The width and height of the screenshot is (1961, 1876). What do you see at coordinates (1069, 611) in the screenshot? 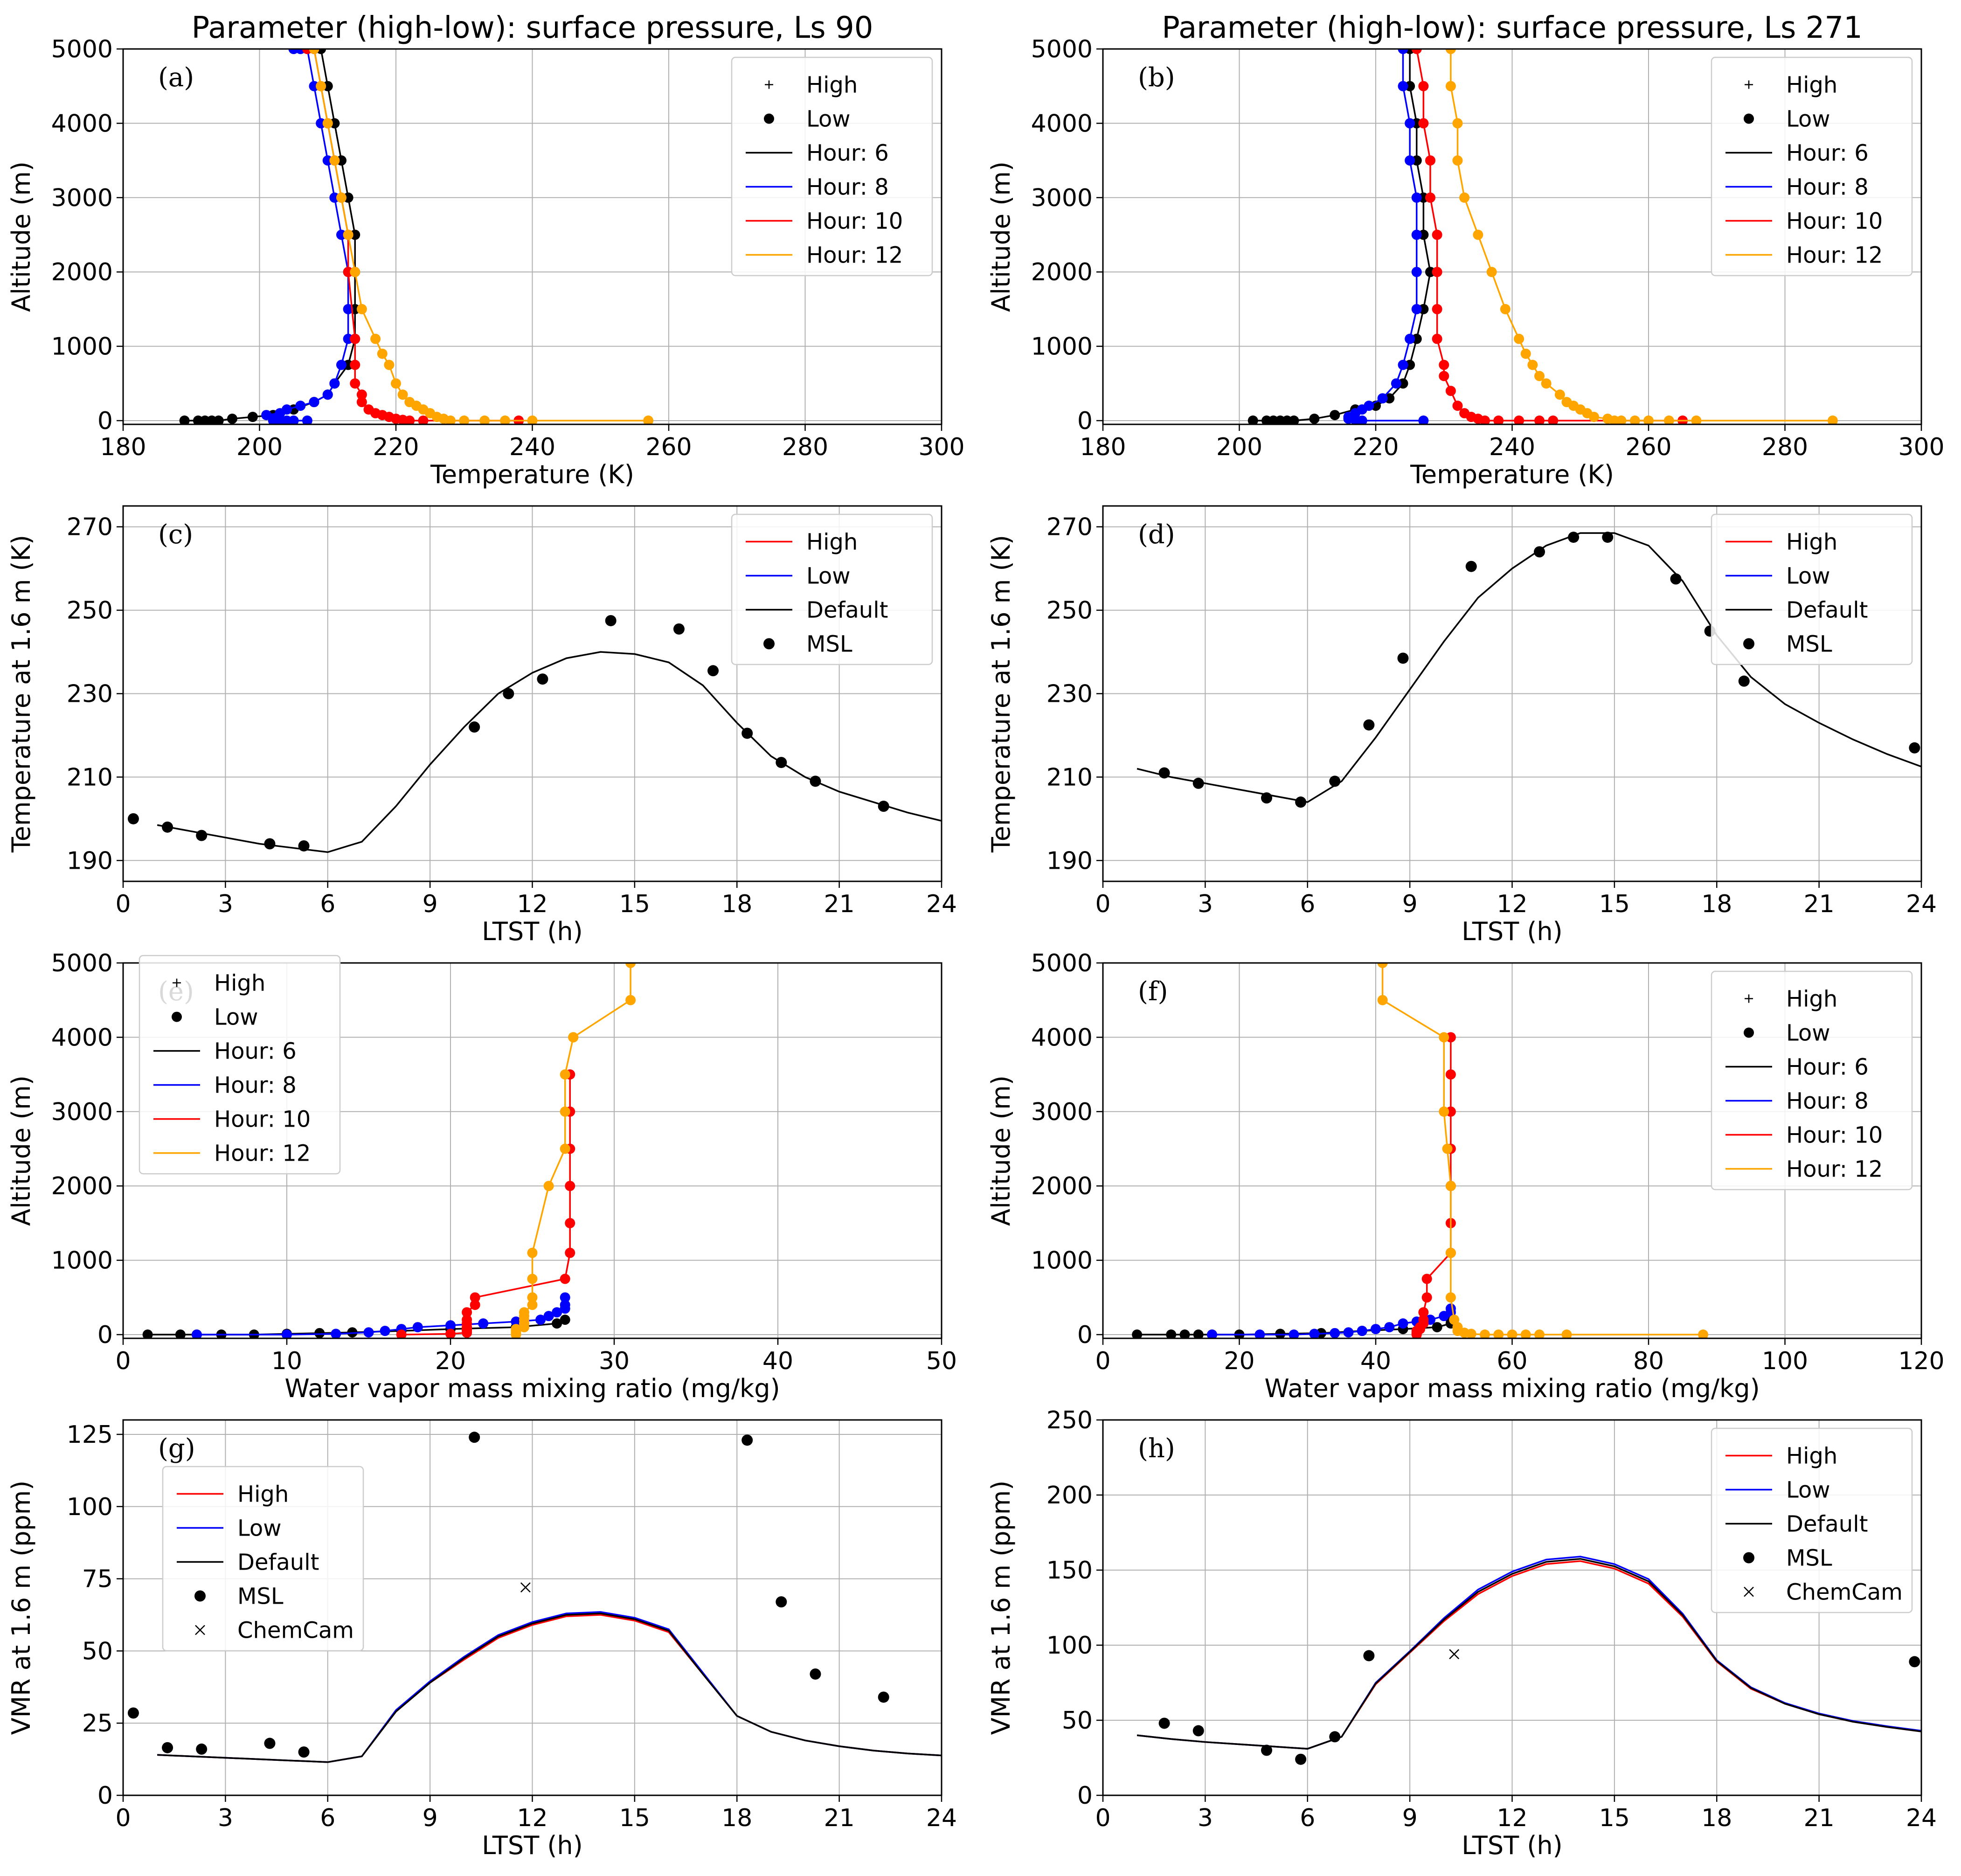
I see `y-tick-label: 250` at bounding box center [1069, 611].